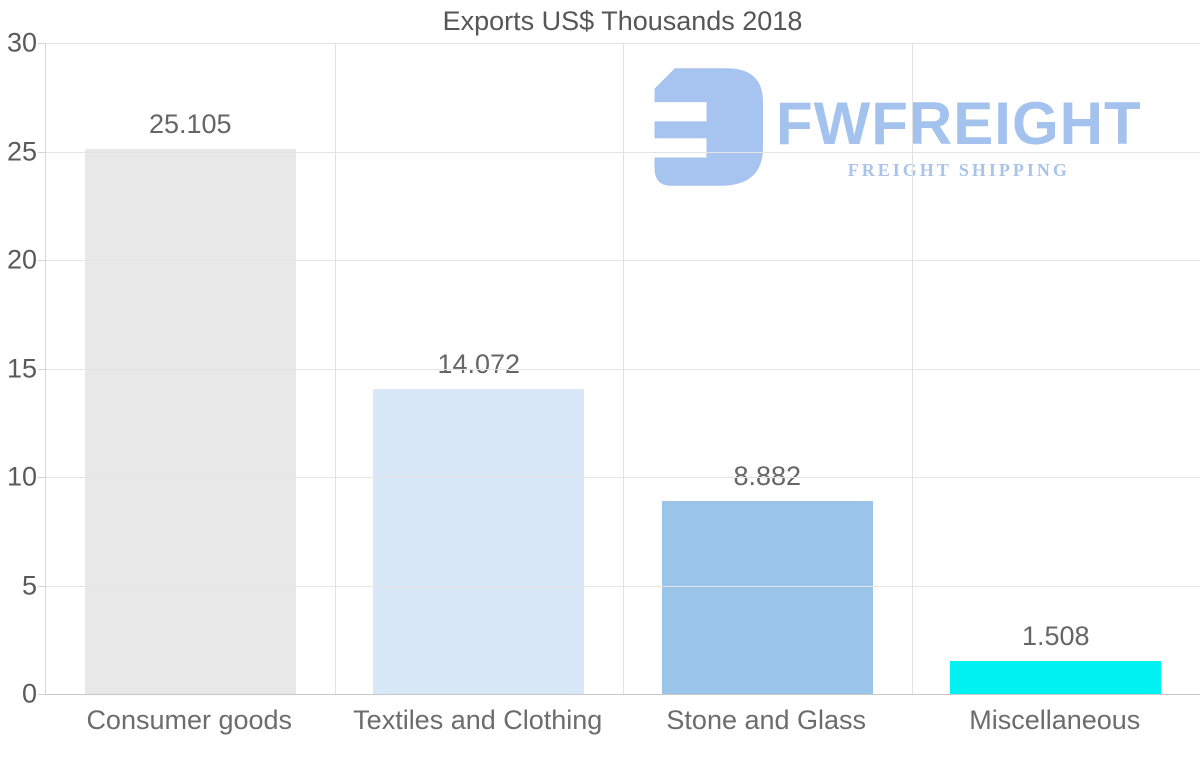 This screenshot has width=1200, height=763. I want to click on fwfreight-logo-icon, so click(706, 127).